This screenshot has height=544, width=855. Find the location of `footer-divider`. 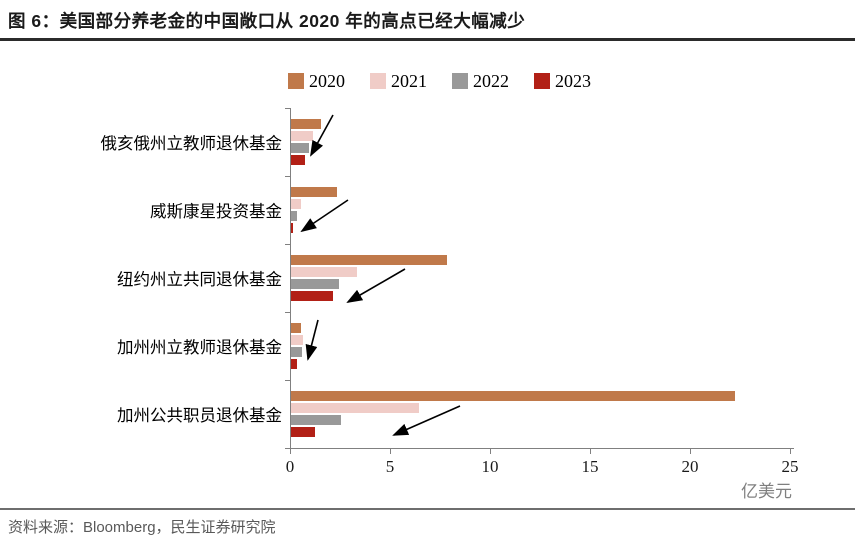

footer-divider is located at coordinates (427, 509).